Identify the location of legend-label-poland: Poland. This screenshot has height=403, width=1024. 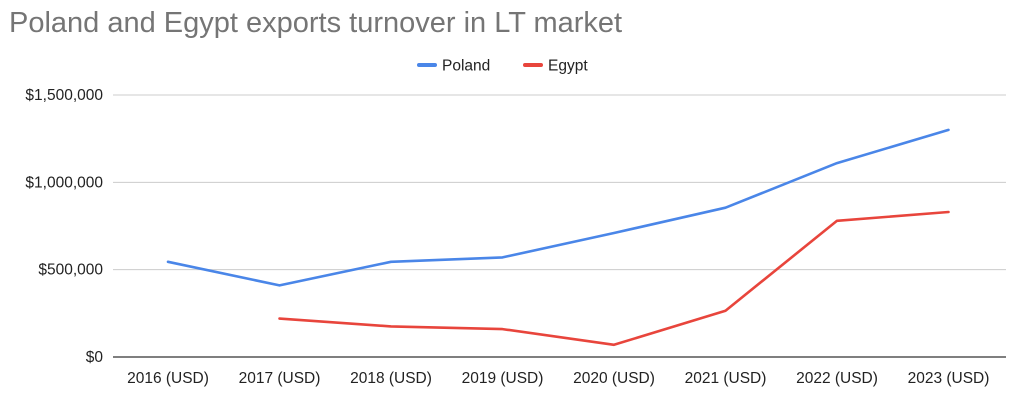
(466, 66).